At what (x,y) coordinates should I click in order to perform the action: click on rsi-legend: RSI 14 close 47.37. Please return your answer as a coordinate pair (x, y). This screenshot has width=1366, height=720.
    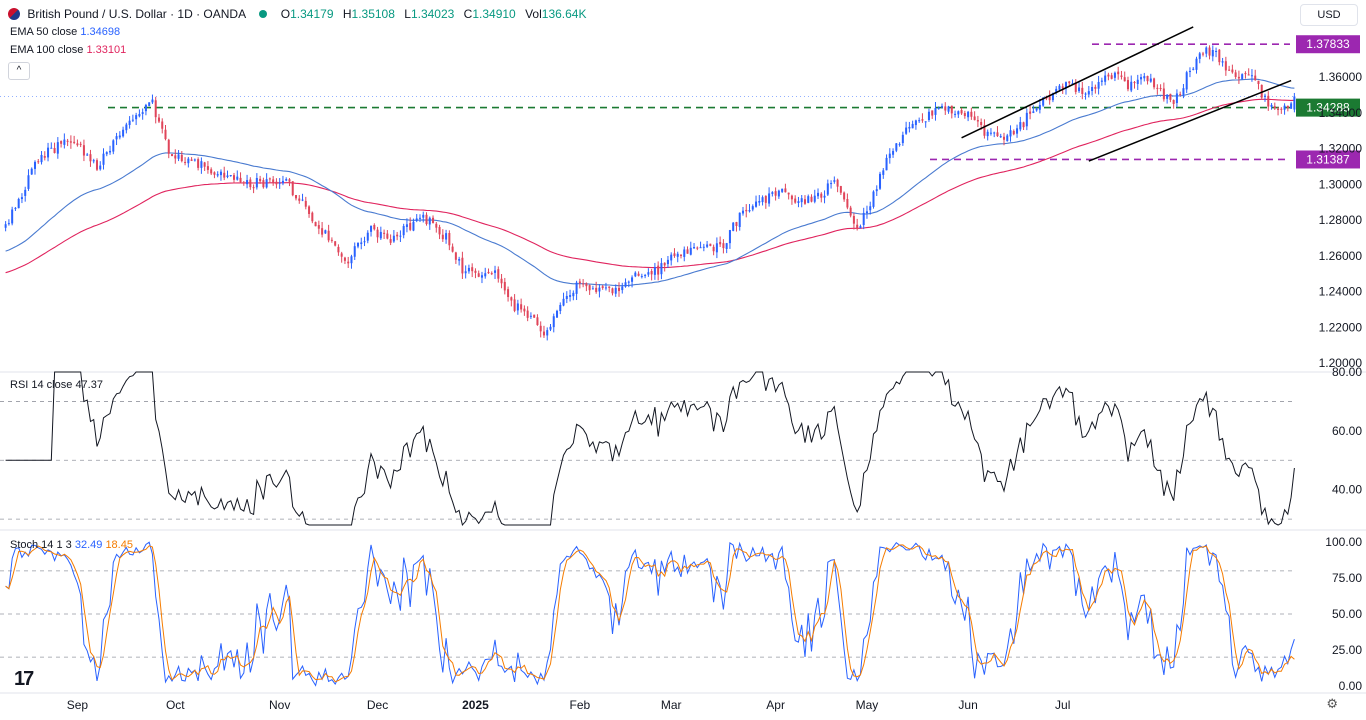
    Looking at the image, I should click on (56, 385).